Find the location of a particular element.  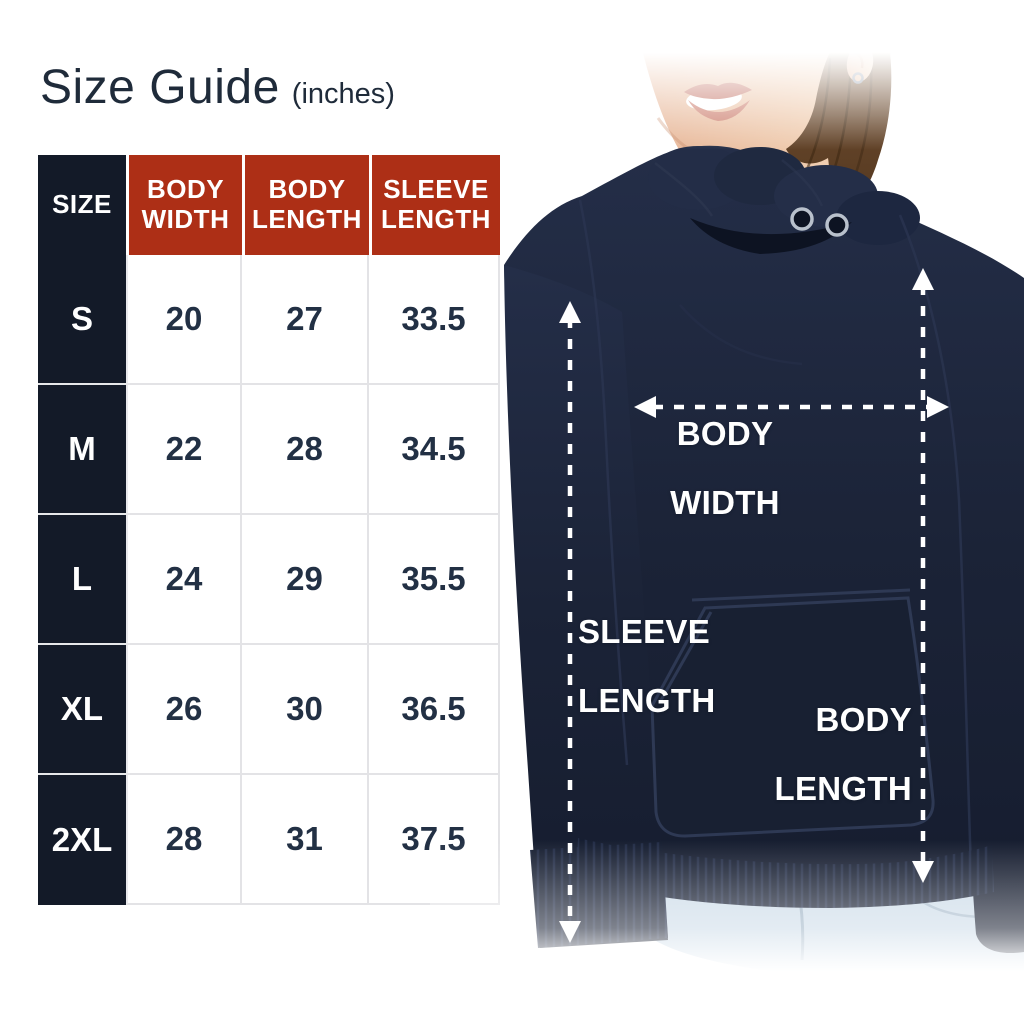

value-2xl-body-width: 28 is located at coordinates (184, 840).